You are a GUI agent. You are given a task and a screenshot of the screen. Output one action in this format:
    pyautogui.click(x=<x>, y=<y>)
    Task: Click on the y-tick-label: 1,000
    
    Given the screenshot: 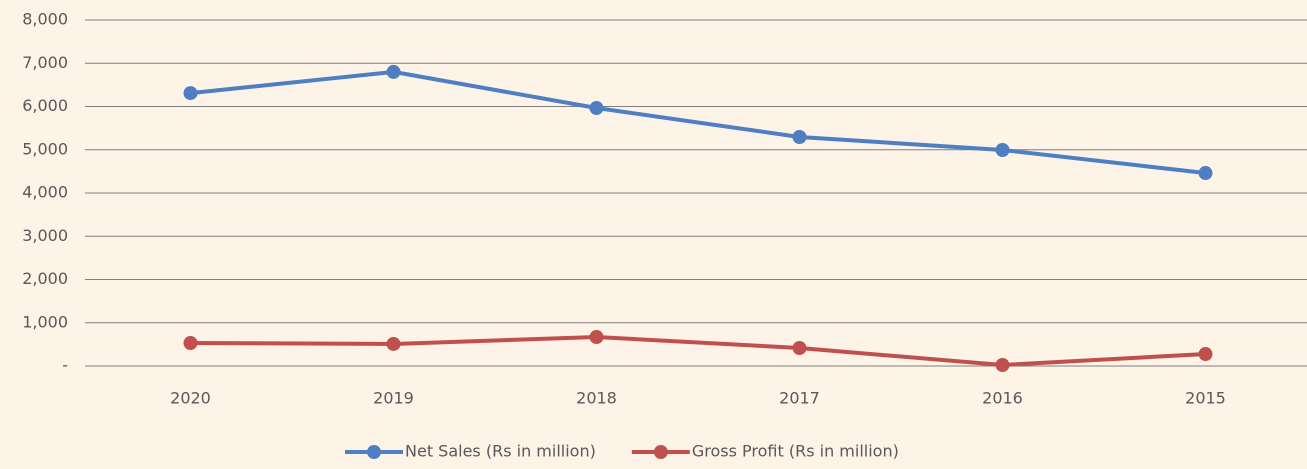 What is the action you would take?
    pyautogui.click(x=45, y=321)
    